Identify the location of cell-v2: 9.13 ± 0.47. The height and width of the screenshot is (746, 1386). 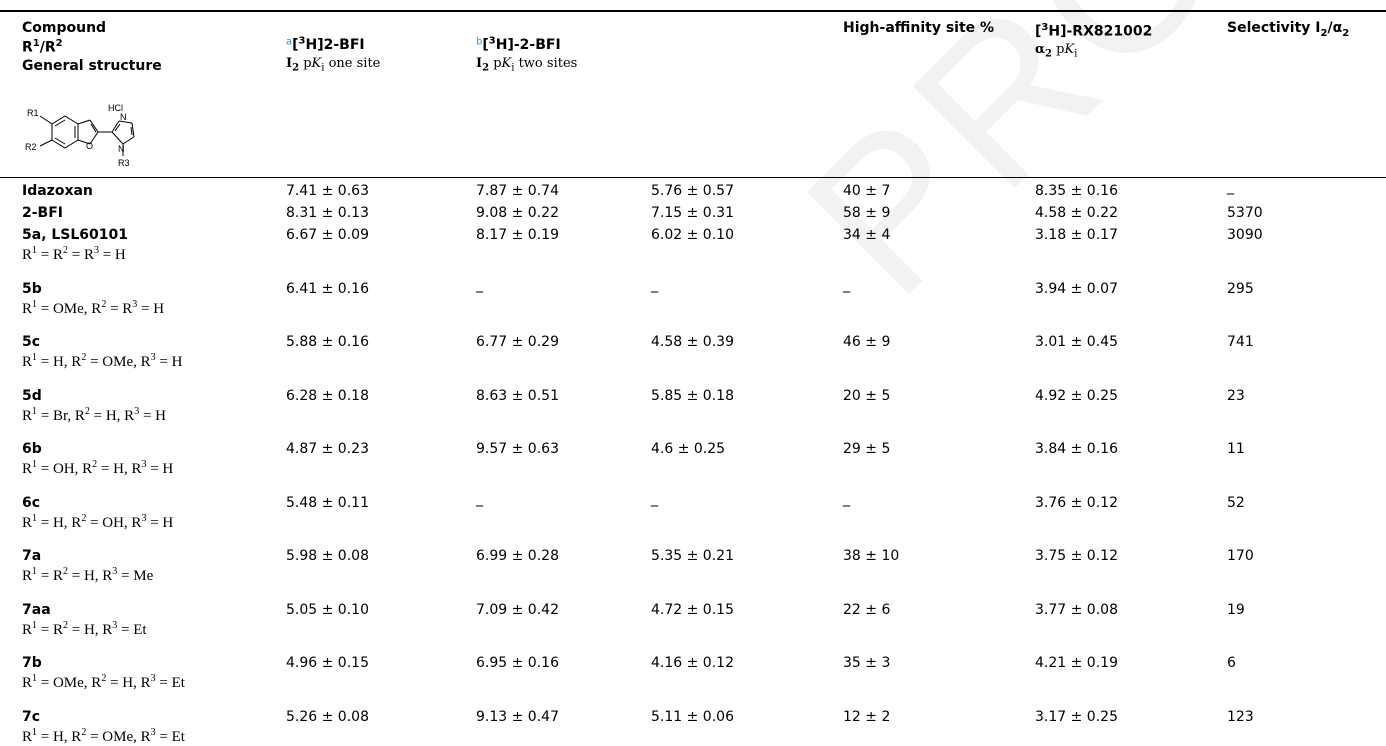
(517, 716).